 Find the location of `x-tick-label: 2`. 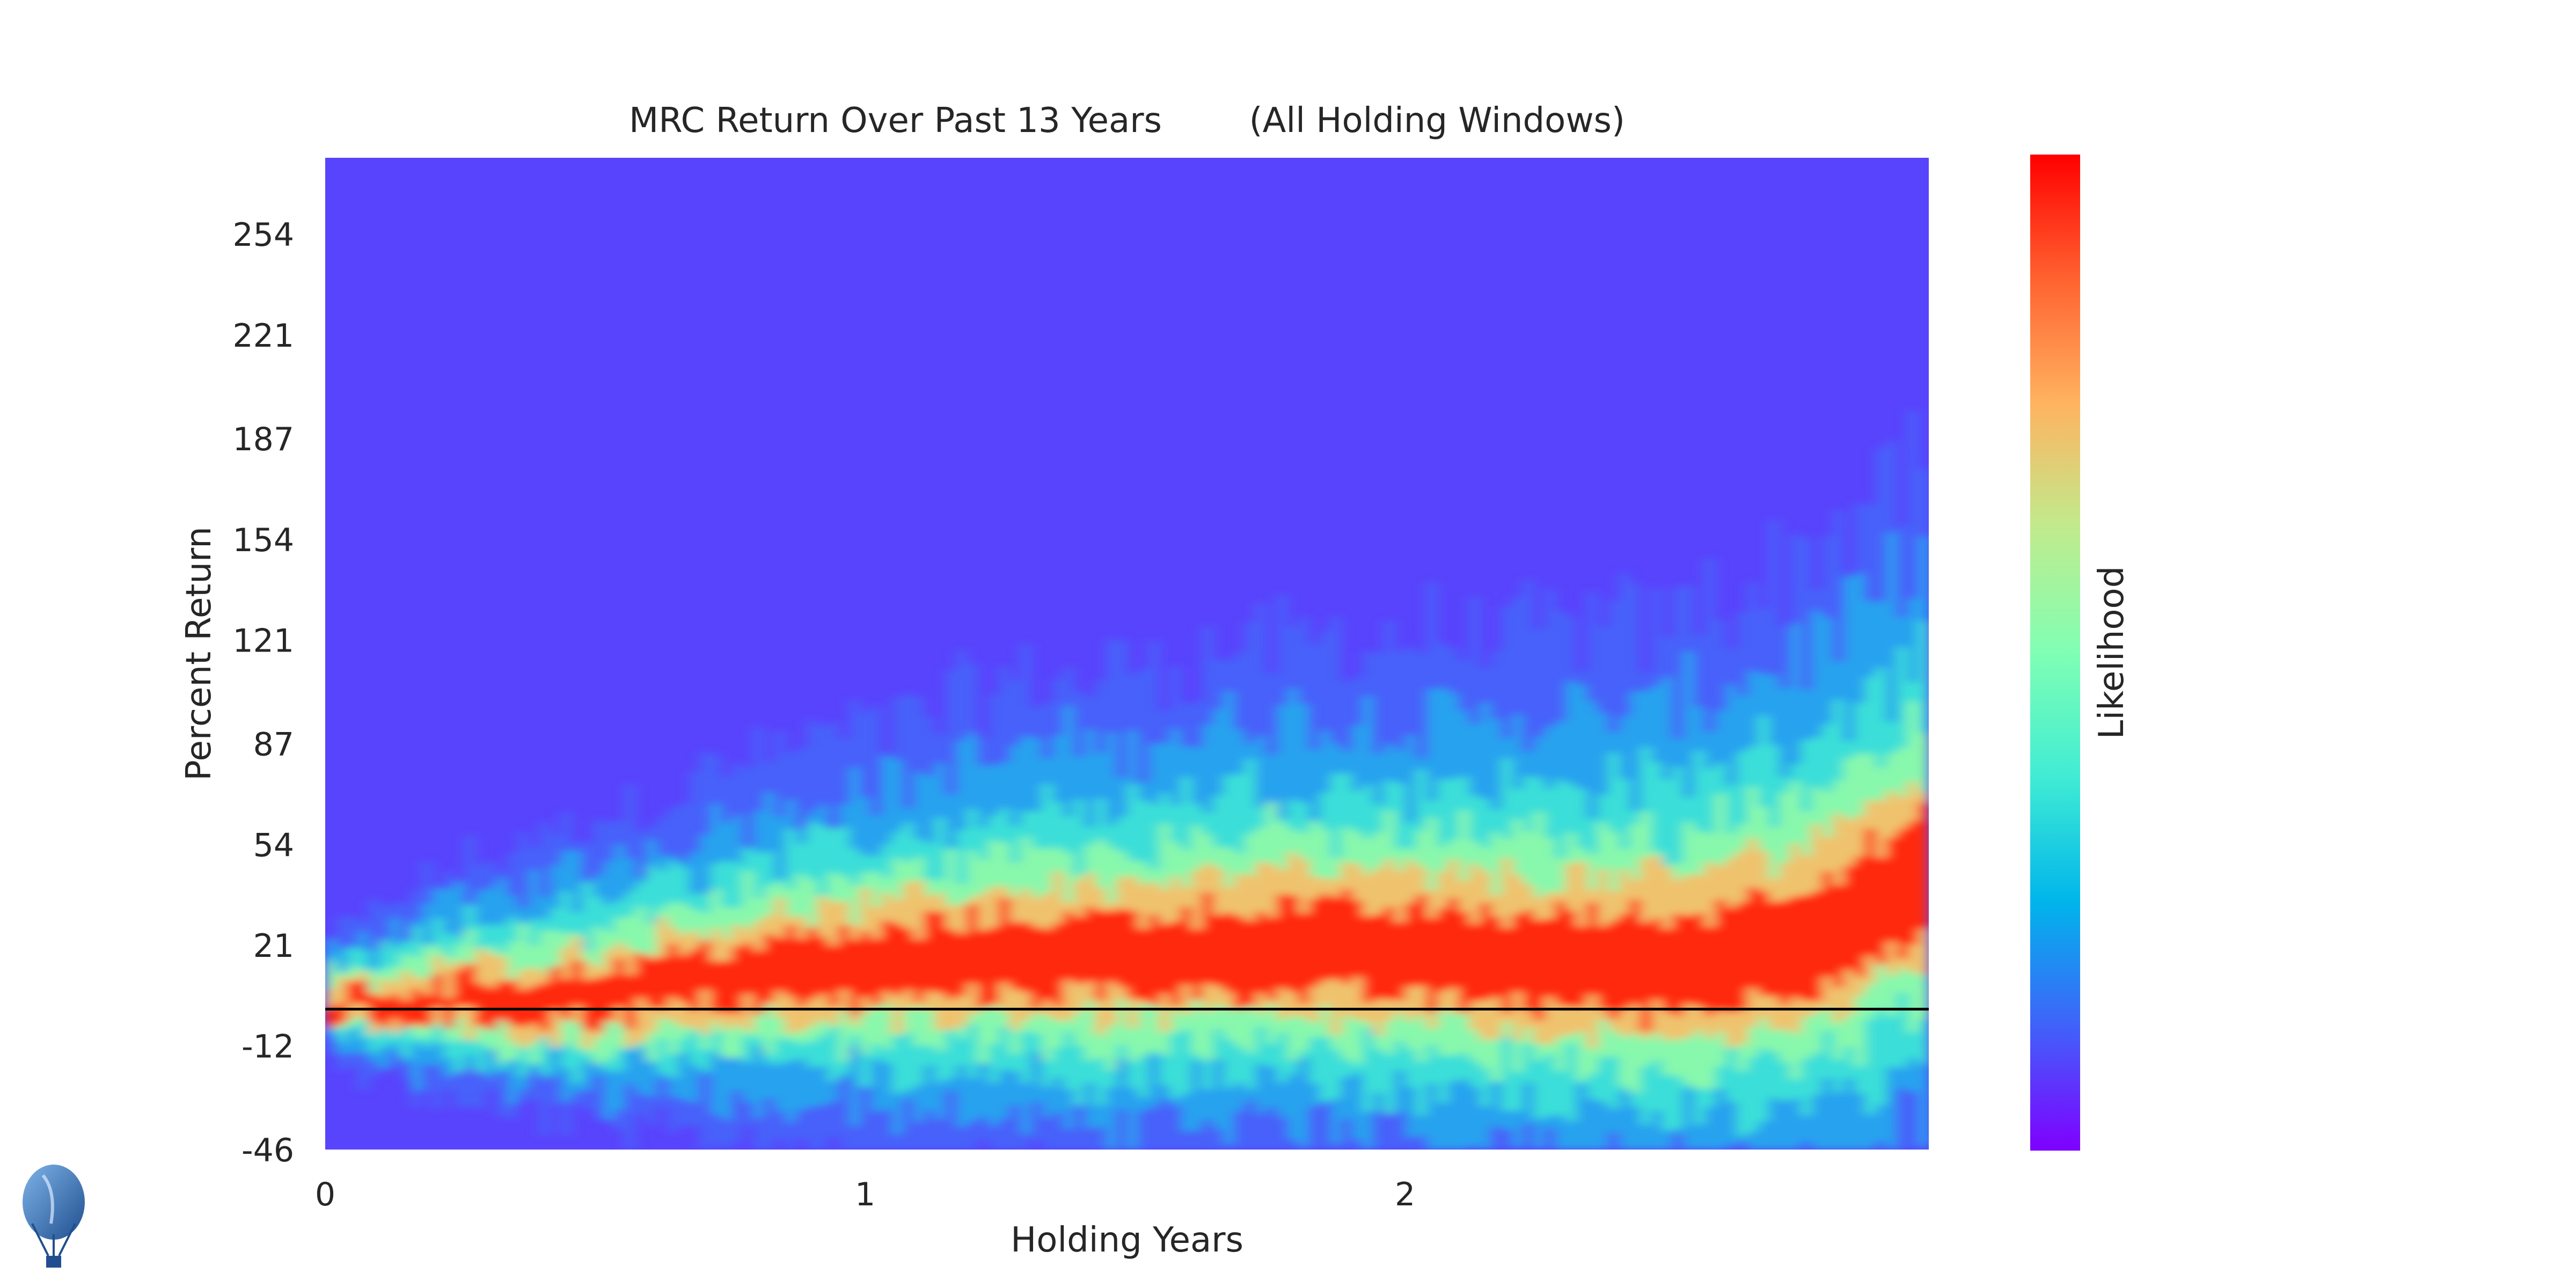

x-tick-label: 2 is located at coordinates (1405, 1194).